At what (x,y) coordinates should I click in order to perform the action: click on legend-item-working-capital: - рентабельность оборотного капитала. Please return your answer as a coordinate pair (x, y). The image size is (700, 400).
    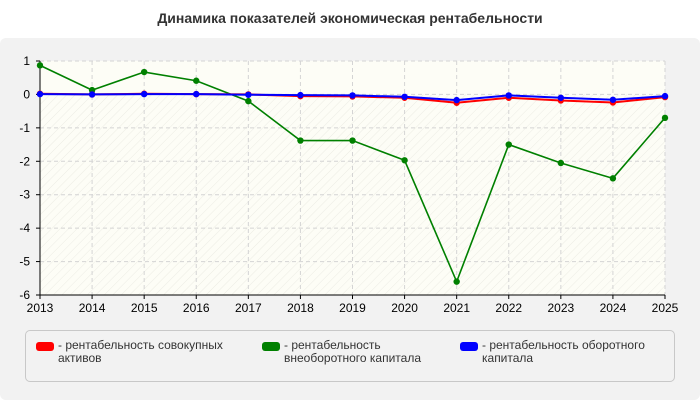
    Looking at the image, I should click on (565, 352).